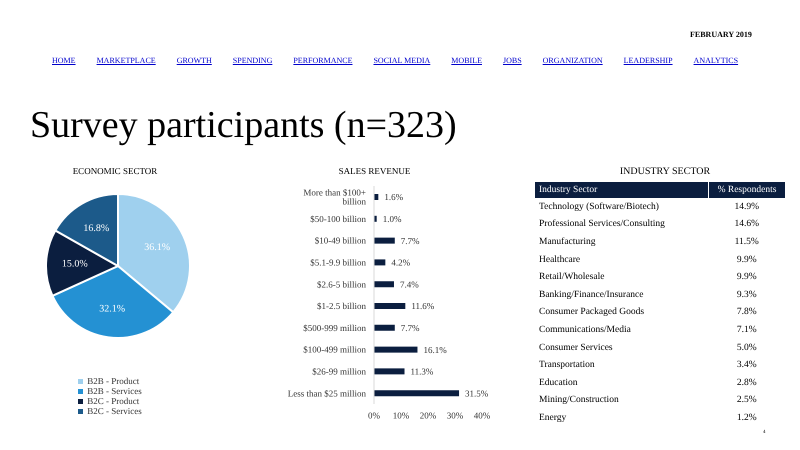 The width and height of the screenshot is (800, 450). Describe the element at coordinates (477, 393) in the screenshot. I see `data-label: 31.5%` at that location.